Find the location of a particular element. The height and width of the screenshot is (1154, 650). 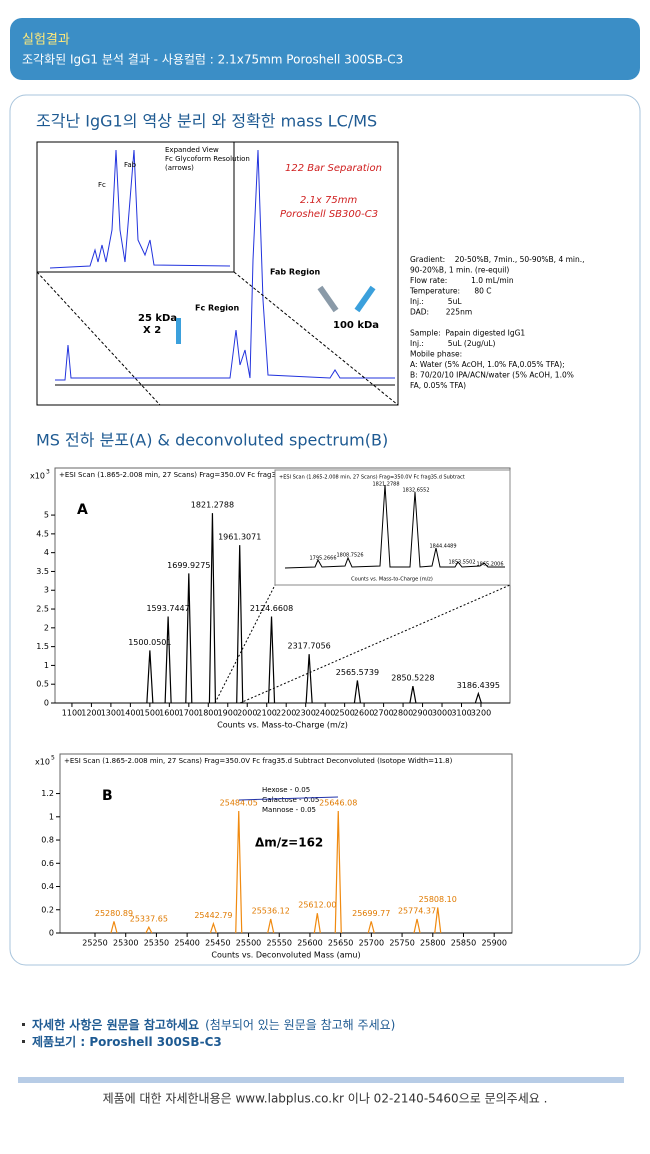

x-tick-label: 25800 is located at coordinates (432, 943).